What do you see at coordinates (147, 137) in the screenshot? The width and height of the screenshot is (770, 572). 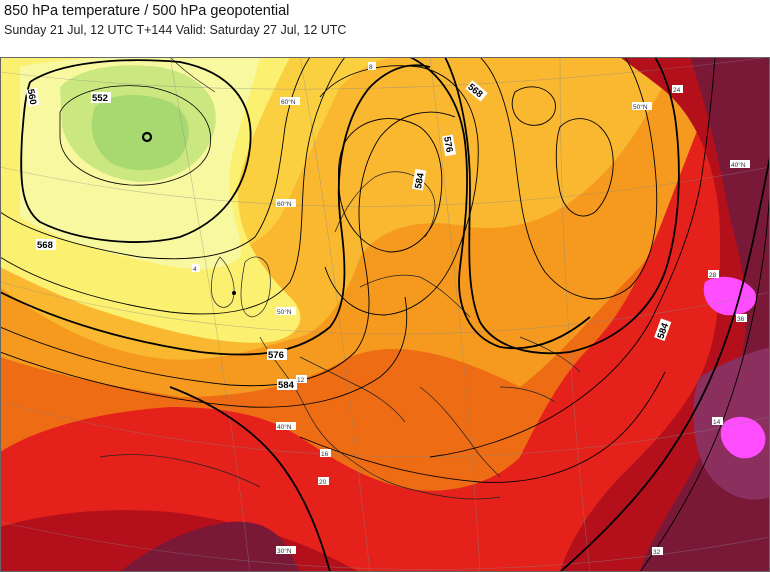 I see `low-pressure-centre` at bounding box center [147, 137].